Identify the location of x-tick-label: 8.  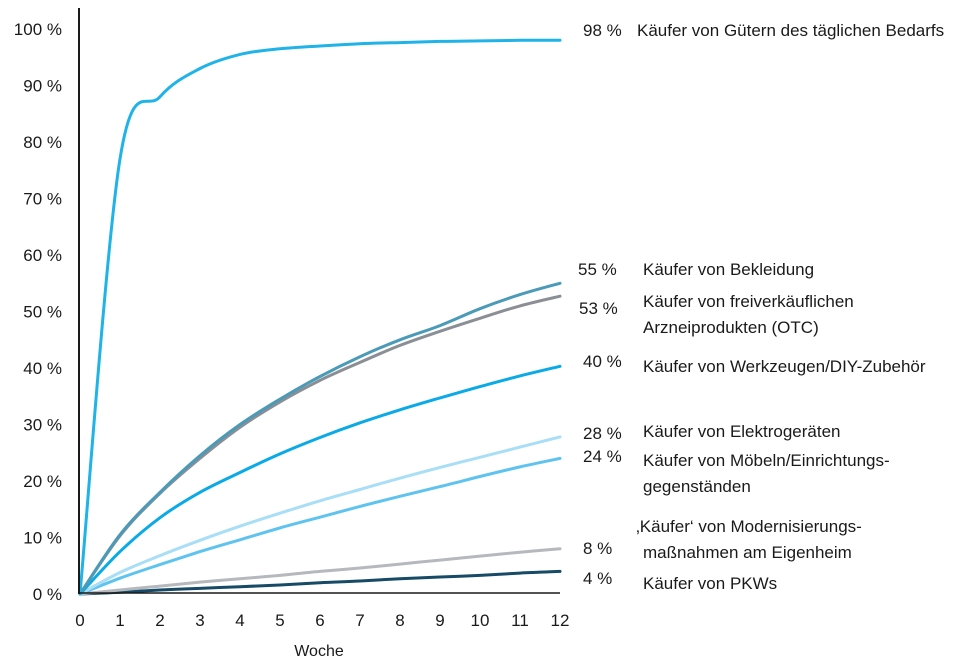
(399, 620).